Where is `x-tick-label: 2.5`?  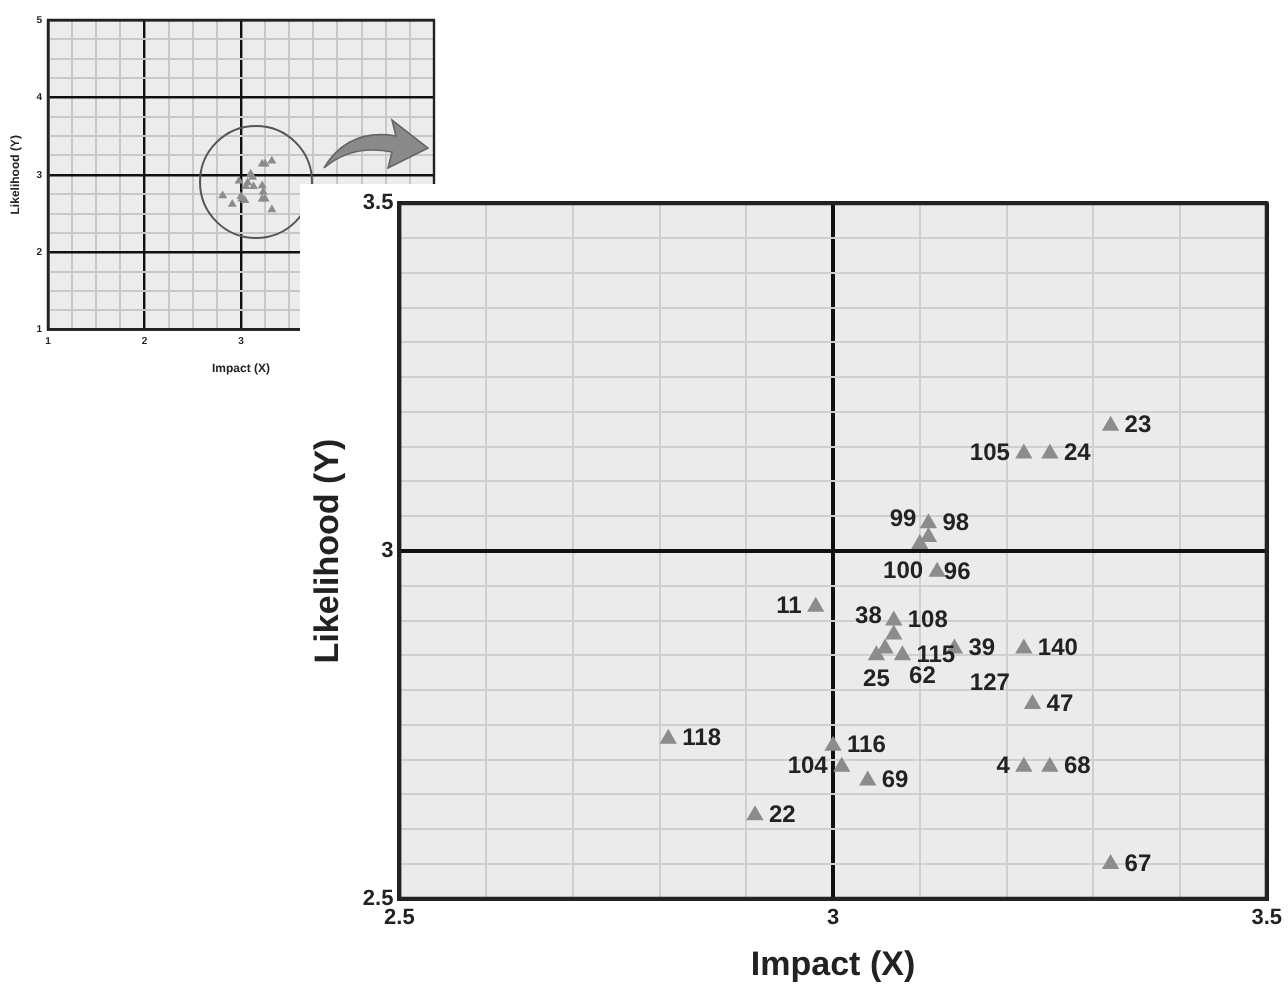
x-tick-label: 2.5 is located at coordinates (399, 918).